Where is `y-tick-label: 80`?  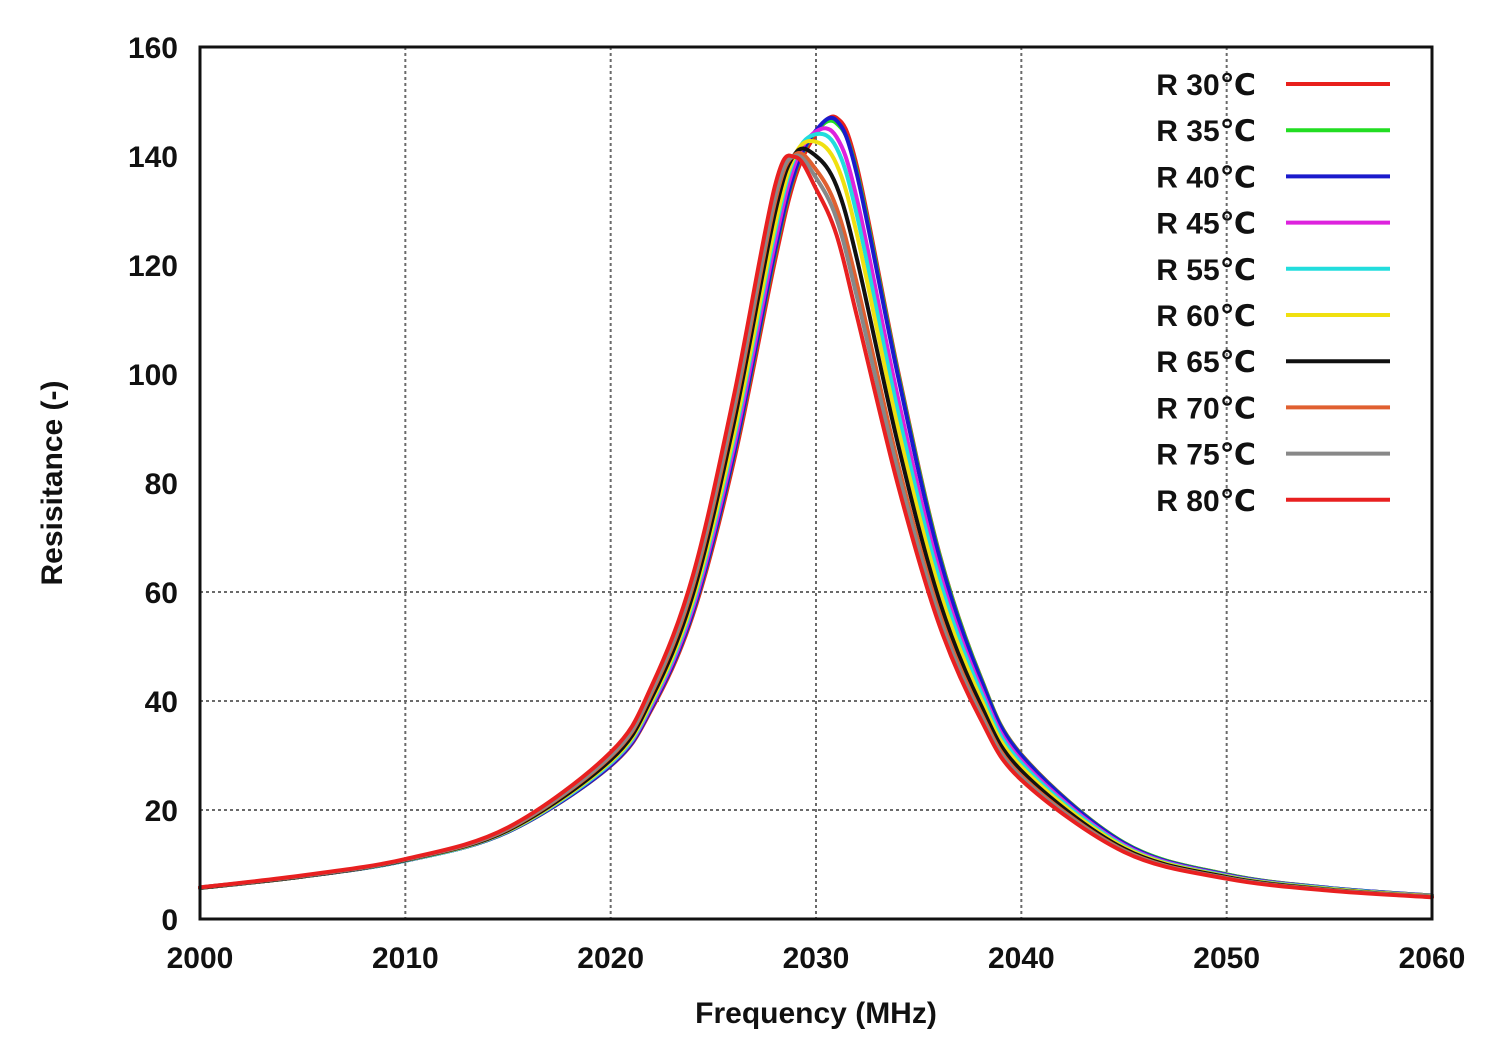 y-tick-label: 80 is located at coordinates (161, 484).